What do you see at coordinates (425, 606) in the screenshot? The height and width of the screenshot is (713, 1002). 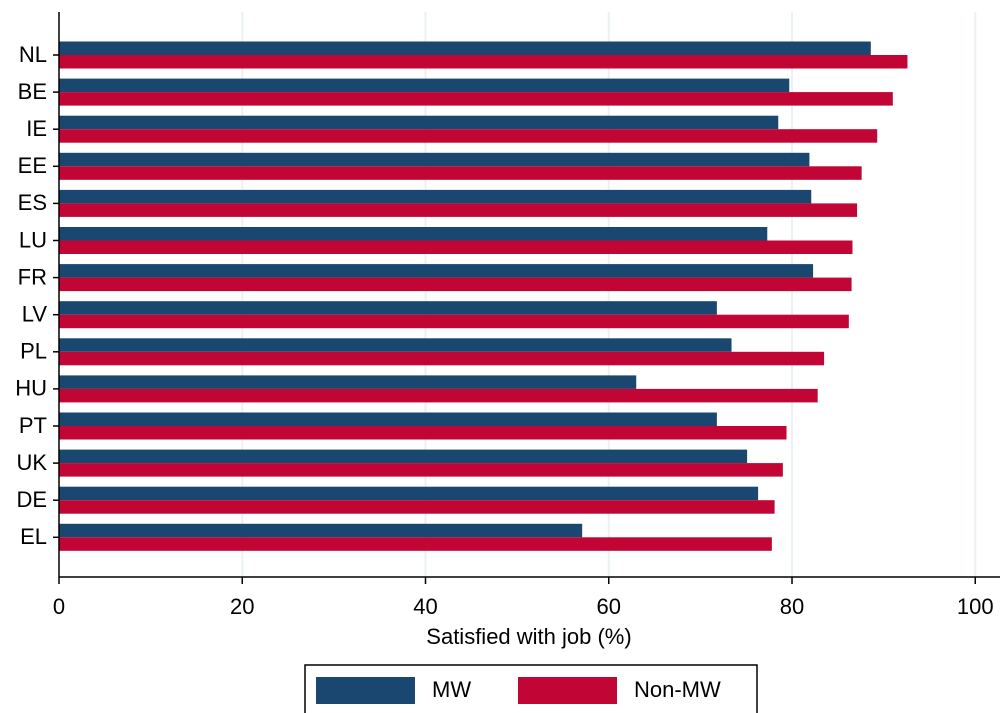 I see `x-tick-label: 40` at bounding box center [425, 606].